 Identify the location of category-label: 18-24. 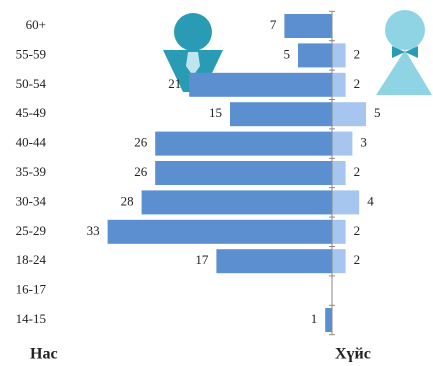
(31, 259).